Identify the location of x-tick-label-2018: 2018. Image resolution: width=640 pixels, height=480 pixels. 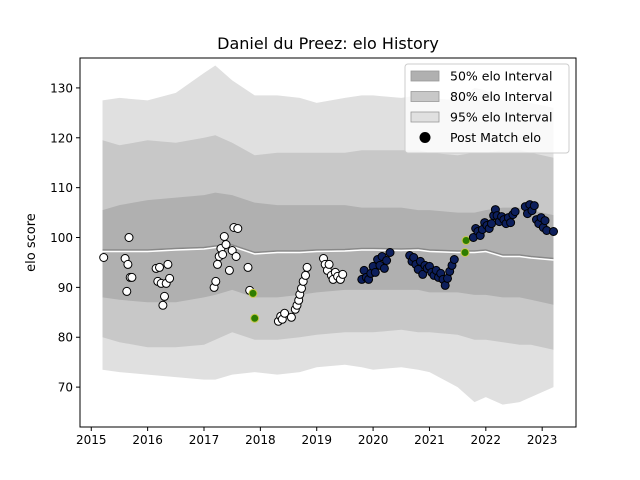
(260, 440).